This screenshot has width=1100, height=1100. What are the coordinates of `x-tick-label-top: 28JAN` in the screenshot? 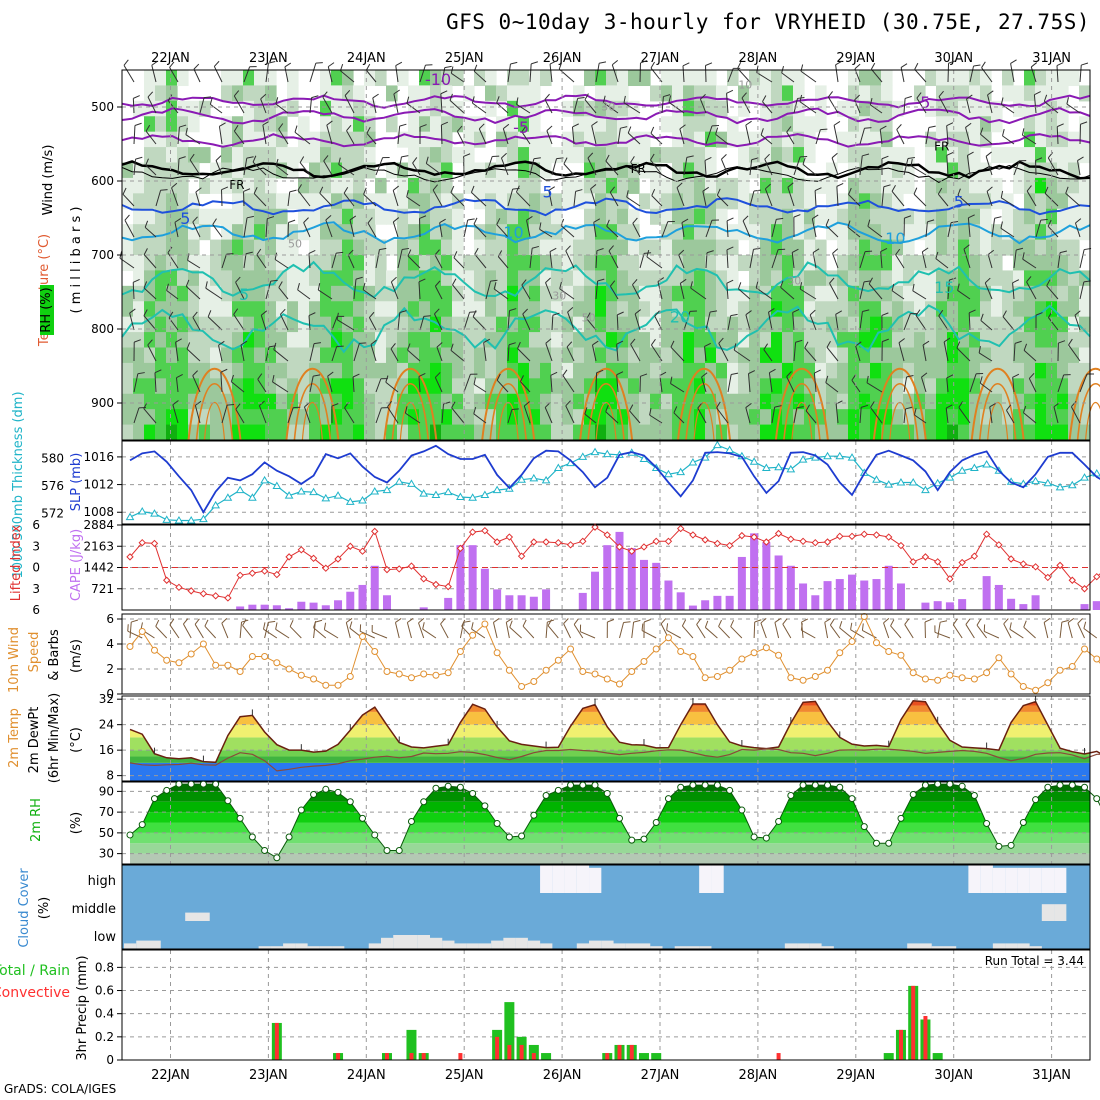 It's located at (758, 58).